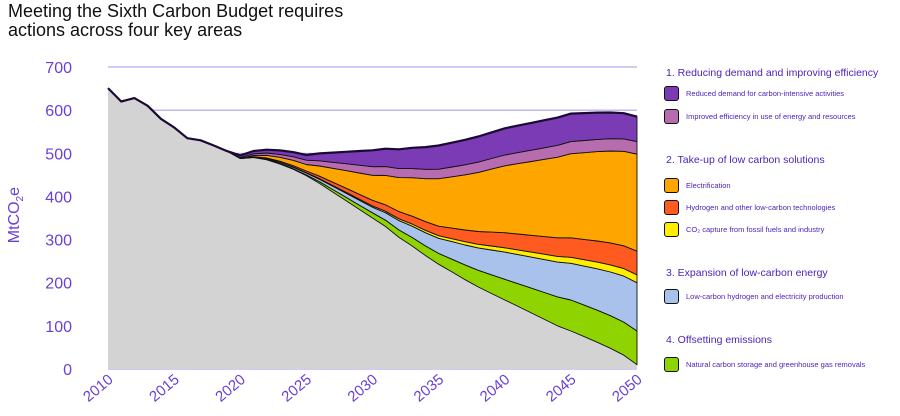  What do you see at coordinates (16, 215) in the screenshot?
I see `y-axis-label: MtCO2e` at bounding box center [16, 215].